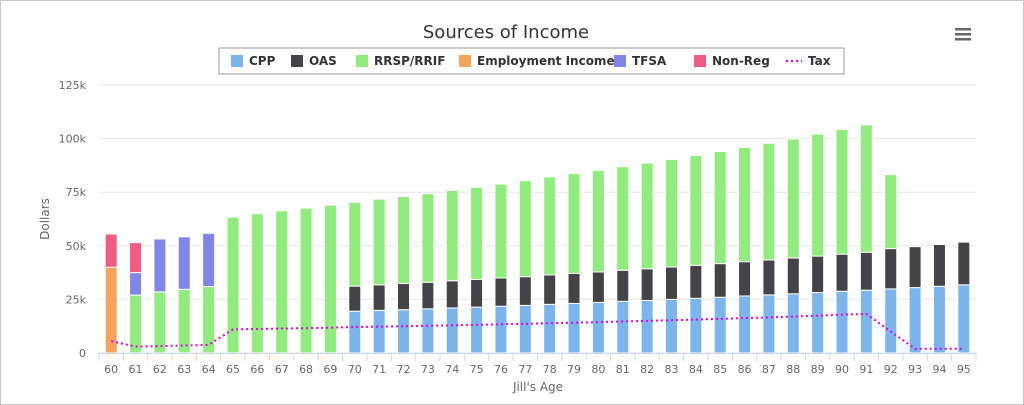 This screenshot has height=405, width=1024. What do you see at coordinates (808, 61) in the screenshot?
I see `legend-item-tax: Tax` at bounding box center [808, 61].